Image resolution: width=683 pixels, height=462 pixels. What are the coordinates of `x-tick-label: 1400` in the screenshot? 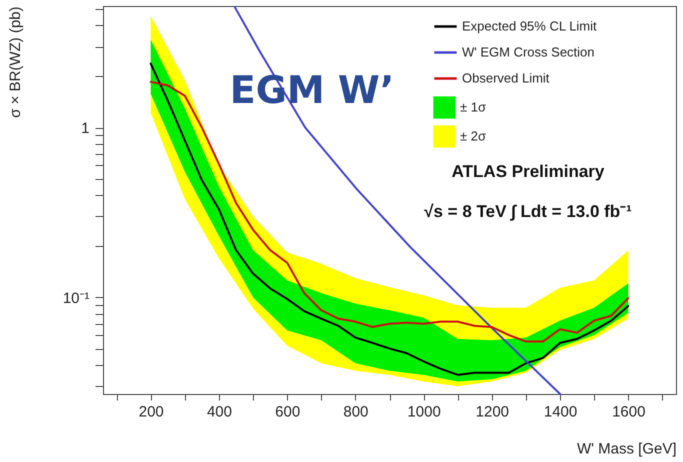 It's located at (561, 412).